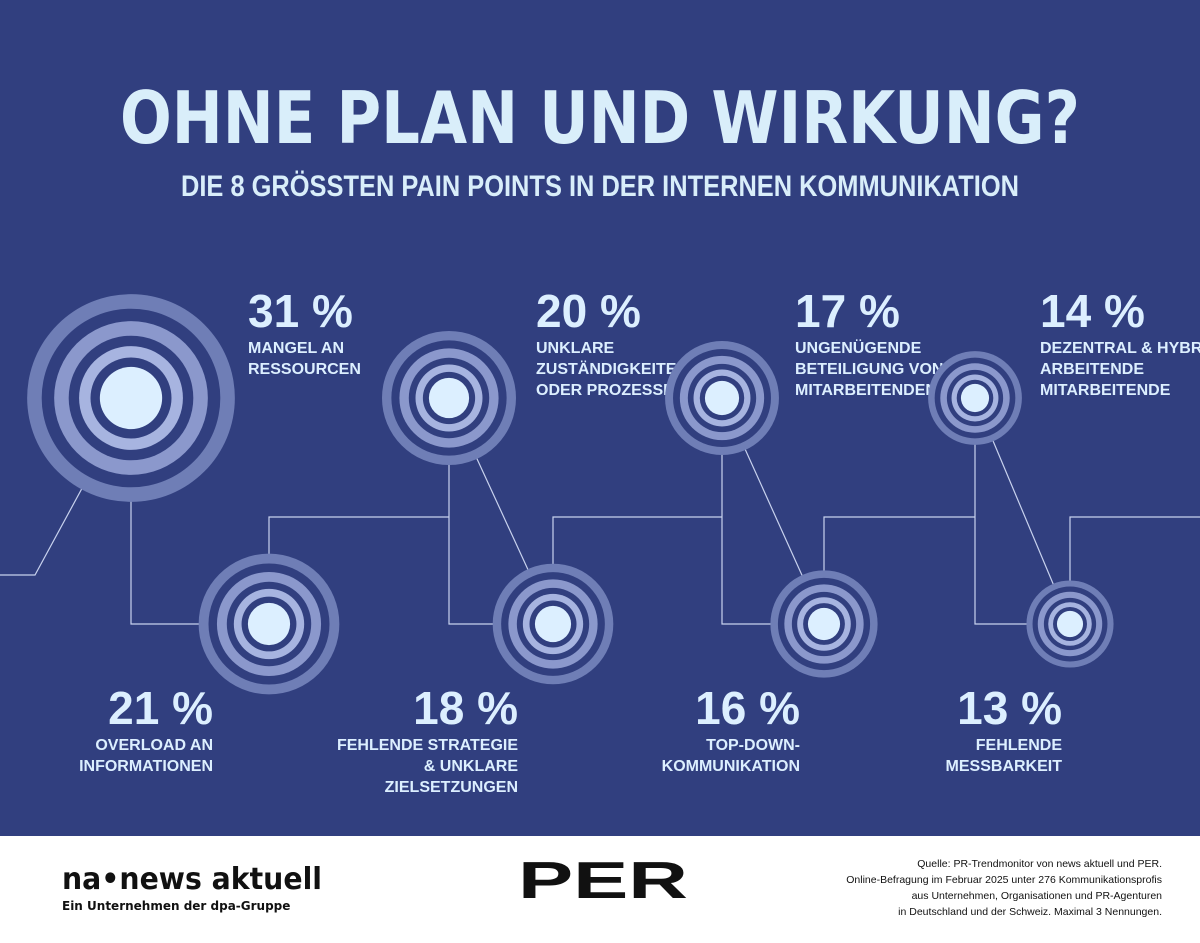  I want to click on item-label: MITARBEITENDE, so click(1105, 390).